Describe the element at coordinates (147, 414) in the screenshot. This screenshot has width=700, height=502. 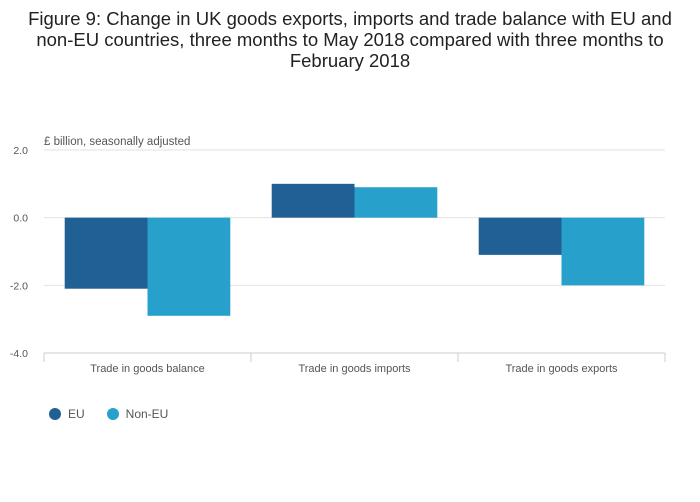
I see `legend-label-non-eu: Non-EU` at that location.